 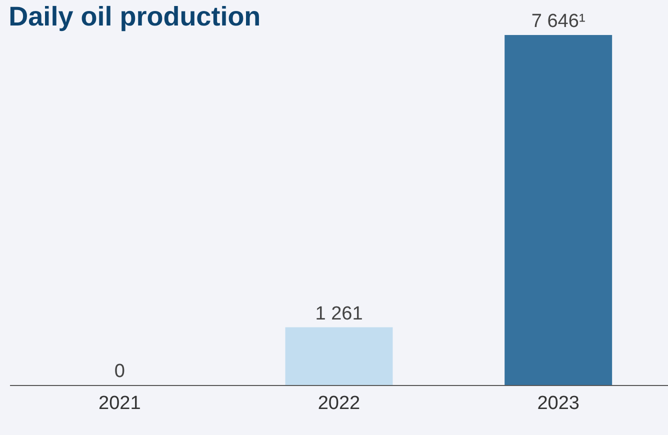 What do you see at coordinates (119, 403) in the screenshot?
I see `x-tick-label: 2021` at bounding box center [119, 403].